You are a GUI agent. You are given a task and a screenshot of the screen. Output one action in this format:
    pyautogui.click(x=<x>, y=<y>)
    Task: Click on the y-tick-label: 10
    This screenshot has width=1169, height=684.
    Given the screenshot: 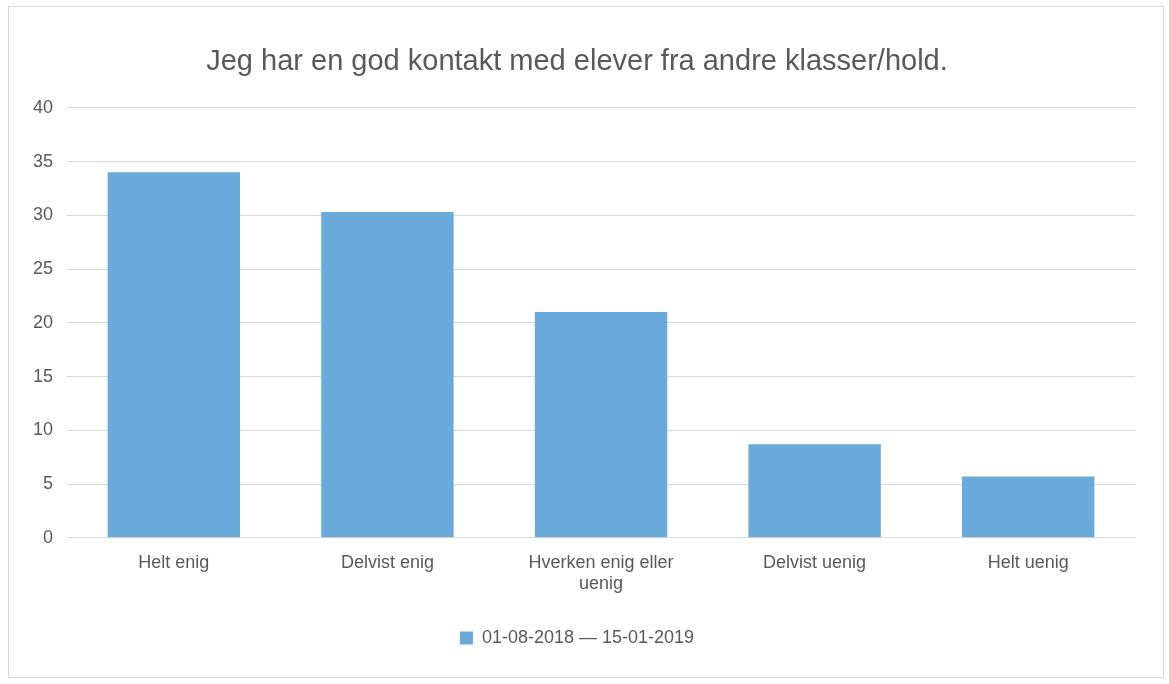 What is the action you would take?
    pyautogui.click(x=43, y=429)
    